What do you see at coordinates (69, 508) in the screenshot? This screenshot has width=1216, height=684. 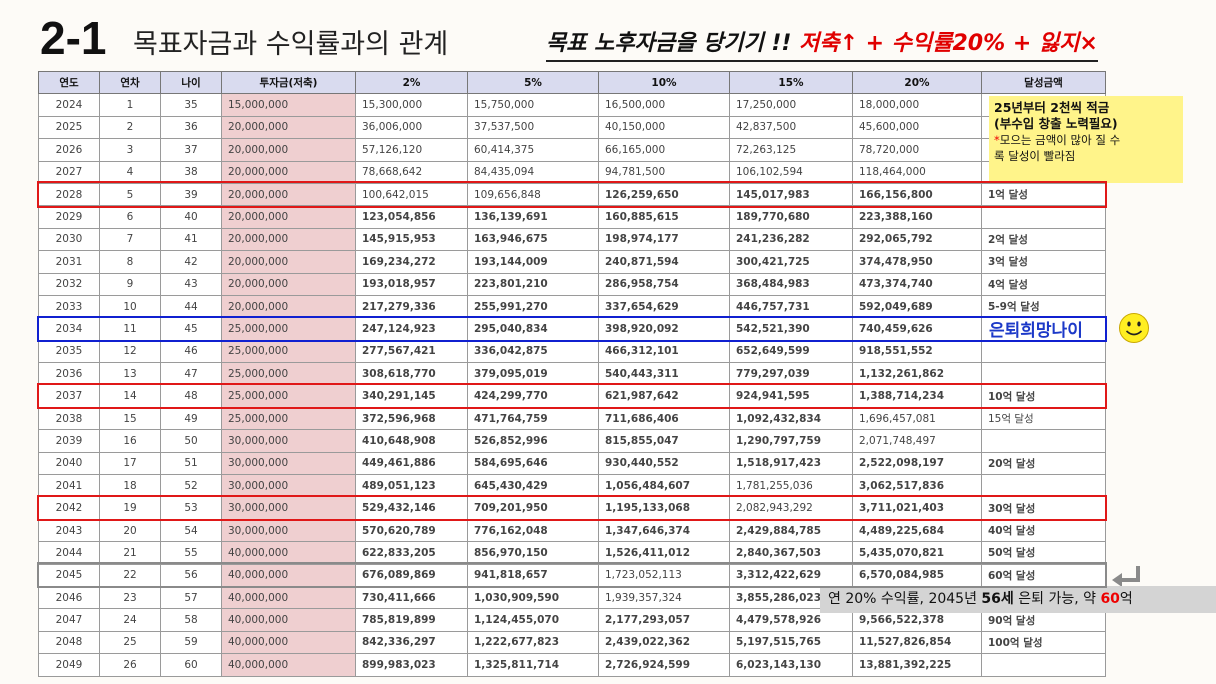 I see `table-cell: 2042` at bounding box center [69, 508].